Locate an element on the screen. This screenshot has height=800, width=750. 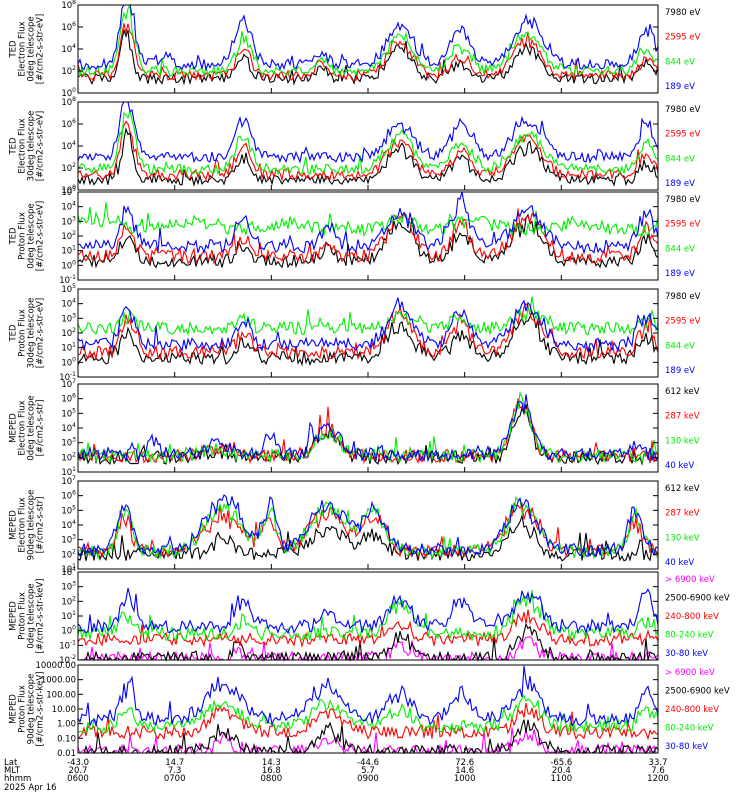
legend-entry: 240-800 keV is located at coordinates (692, 617).